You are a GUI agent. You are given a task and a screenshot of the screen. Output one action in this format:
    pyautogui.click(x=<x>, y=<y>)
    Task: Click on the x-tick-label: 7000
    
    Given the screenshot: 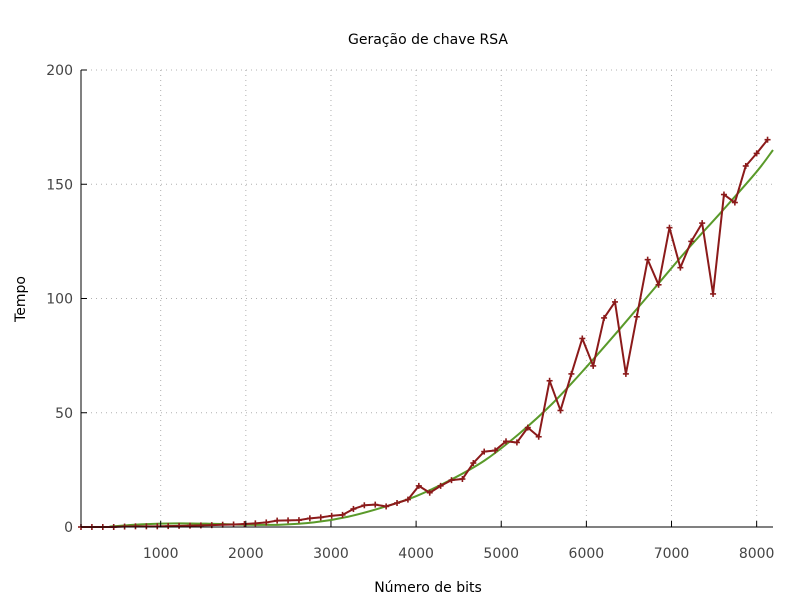 What is the action you would take?
    pyautogui.click(x=672, y=554)
    